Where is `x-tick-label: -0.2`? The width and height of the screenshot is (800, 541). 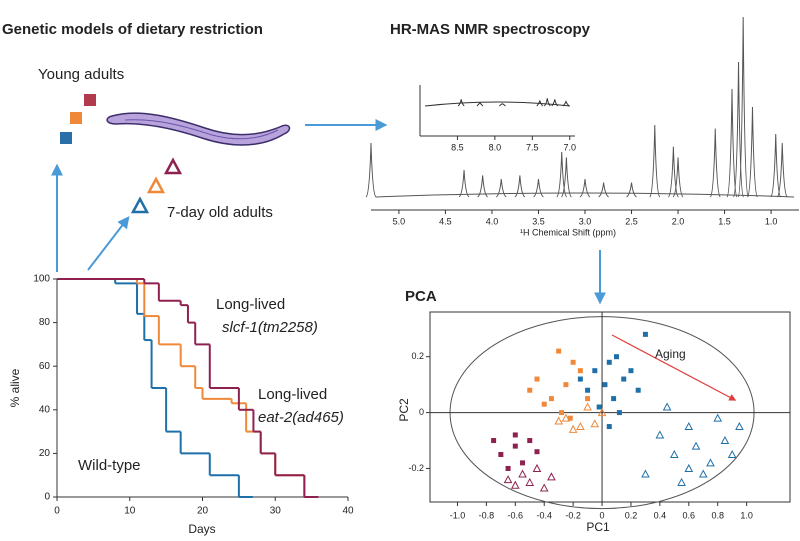 x-tick-label: -0.2 is located at coordinates (573, 515).